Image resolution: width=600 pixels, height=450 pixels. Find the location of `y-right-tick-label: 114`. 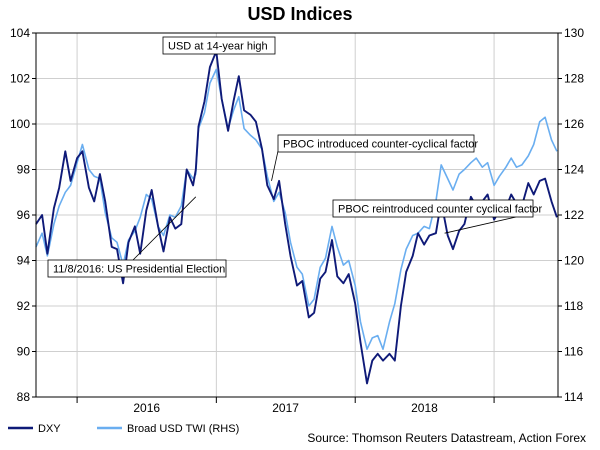

y-right-tick-label: 114 is located at coordinates (573, 397).